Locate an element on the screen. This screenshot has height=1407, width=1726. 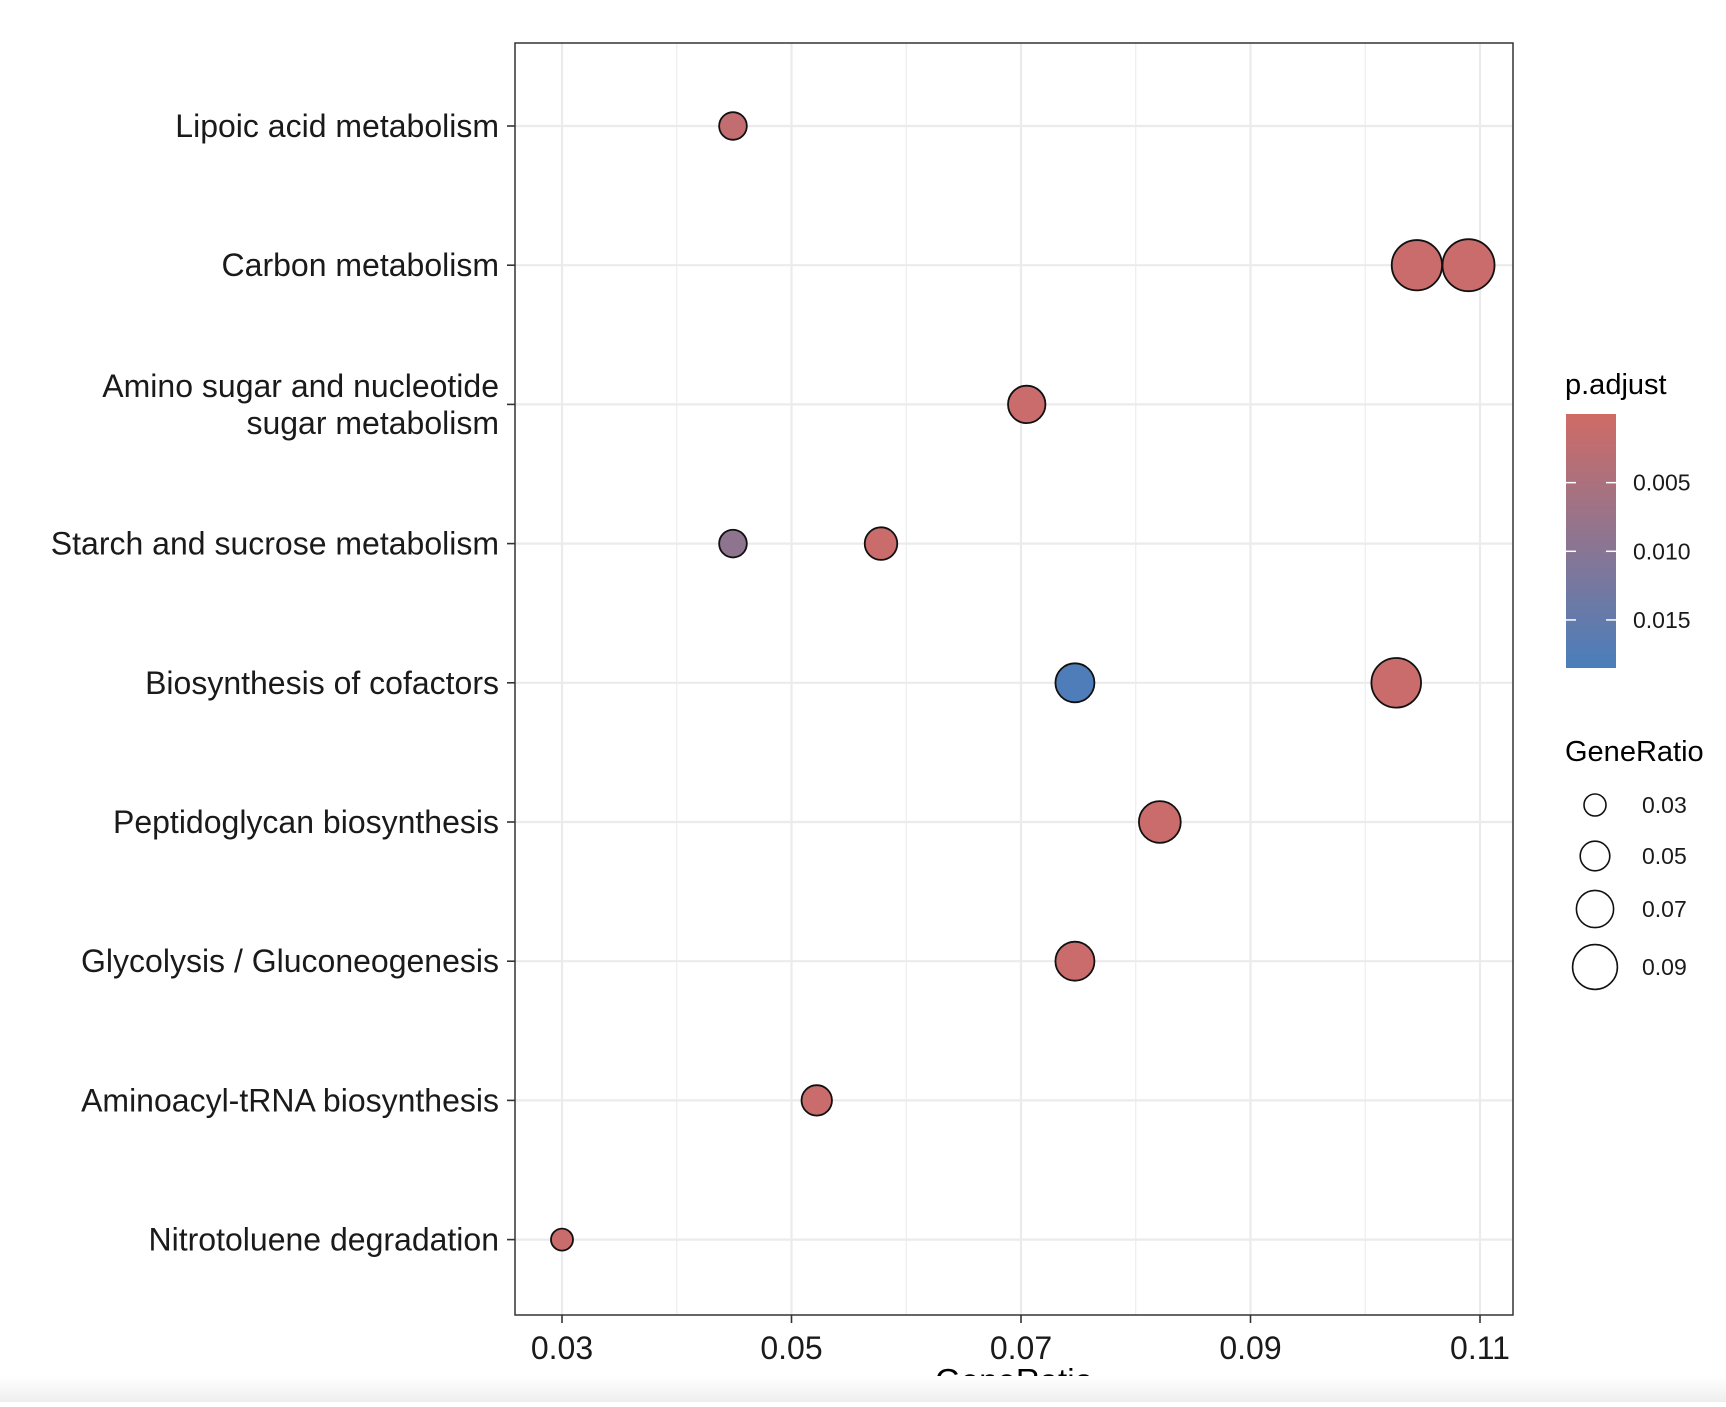
legend-size-tick-label: 0.03 is located at coordinates (1664, 805).